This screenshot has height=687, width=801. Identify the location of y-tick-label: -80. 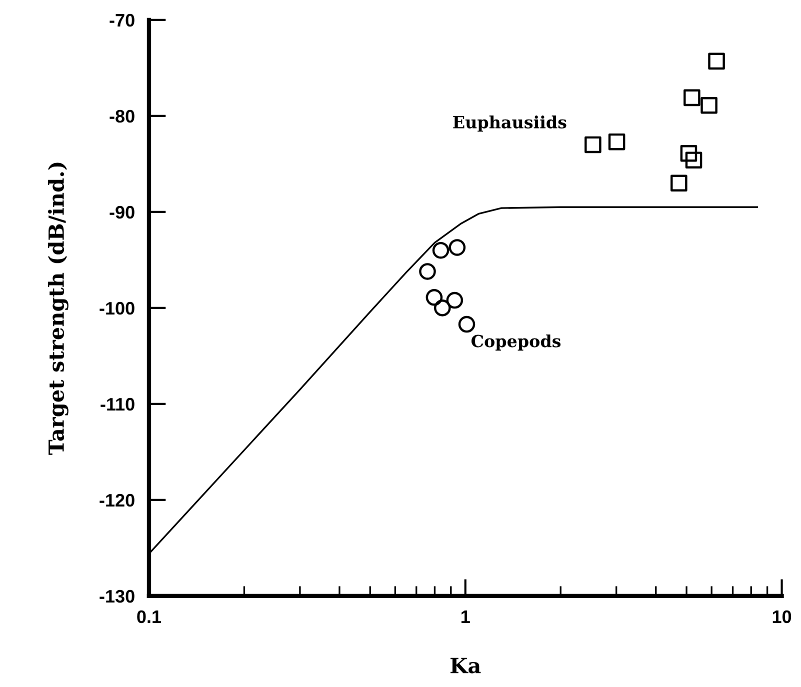
(122, 116).